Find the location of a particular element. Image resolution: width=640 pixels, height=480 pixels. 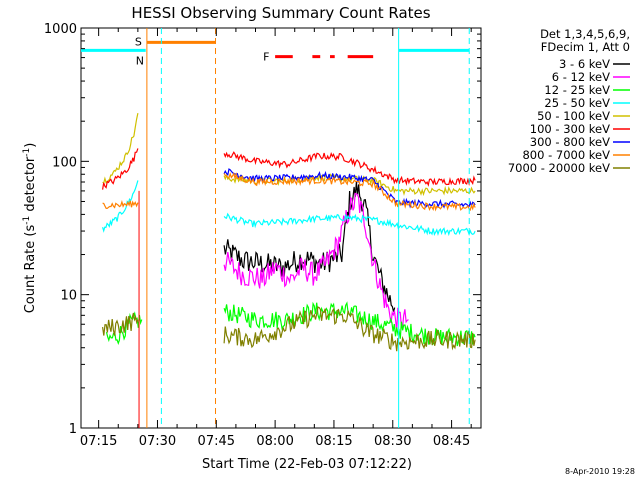

x-axis-label: Start Time (22-Feb-03 07:12:22) is located at coordinates (307, 464).